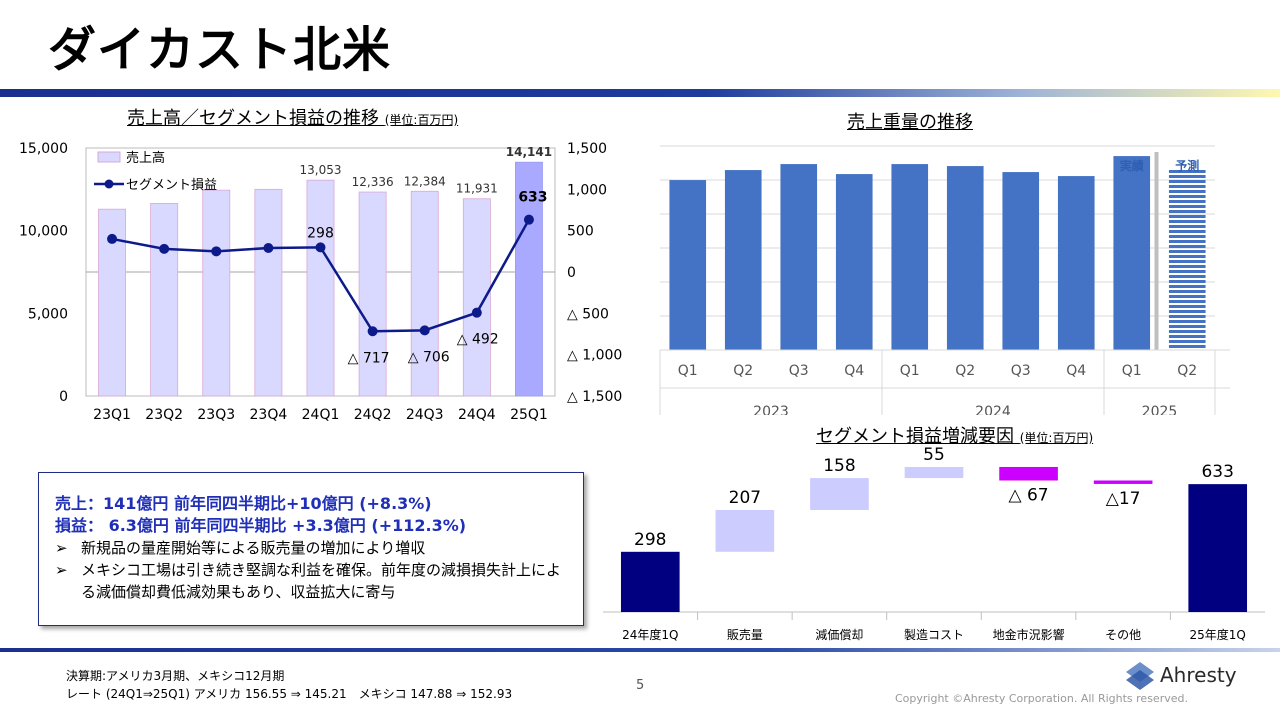 This screenshot has height=720, width=1280. Describe the element at coordinates (373, 415) in the screenshot. I see `x-tick: 24Q2` at that location.